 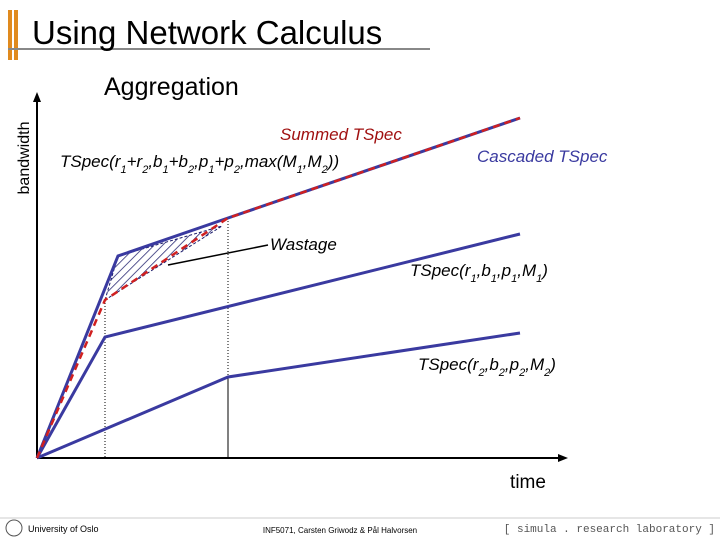 What do you see at coordinates (479, 273) in the screenshot?
I see `flow1-label: TSpec(r1,b1,p1,M1)` at bounding box center [479, 273].